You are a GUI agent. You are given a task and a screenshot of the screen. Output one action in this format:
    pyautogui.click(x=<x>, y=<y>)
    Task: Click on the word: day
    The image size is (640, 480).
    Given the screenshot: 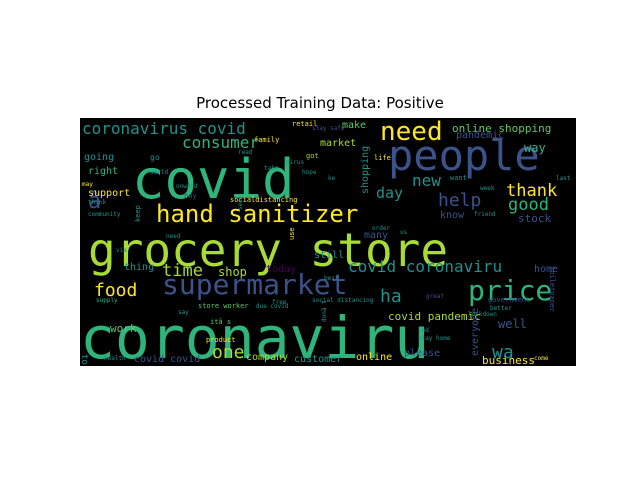 What is the action you would take?
    pyautogui.click(x=389, y=193)
    